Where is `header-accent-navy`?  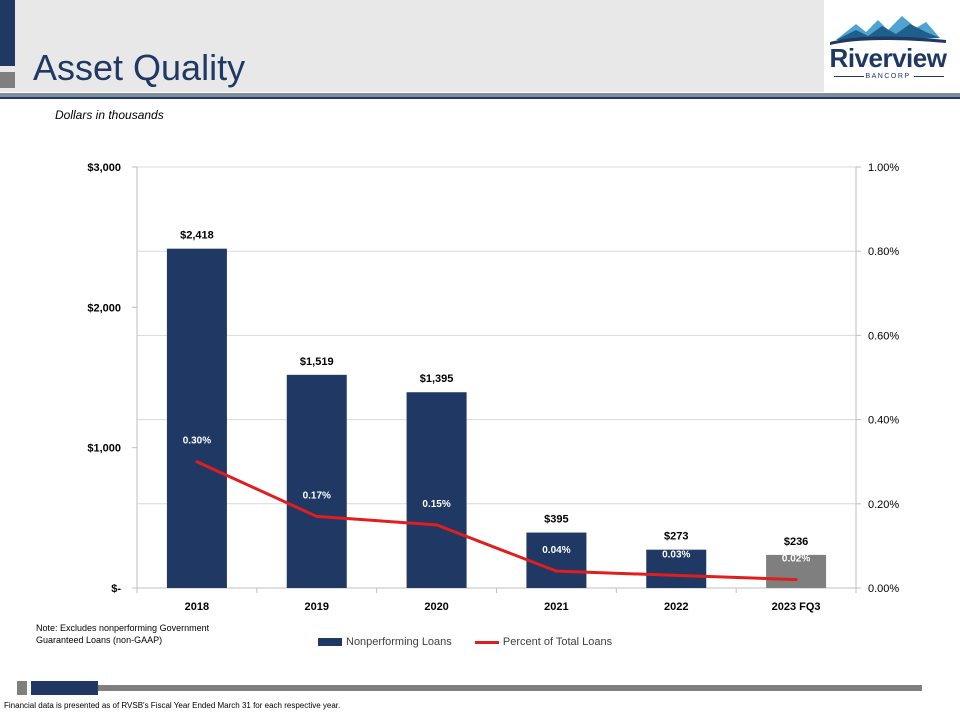 header-accent-navy is located at coordinates (7, 33).